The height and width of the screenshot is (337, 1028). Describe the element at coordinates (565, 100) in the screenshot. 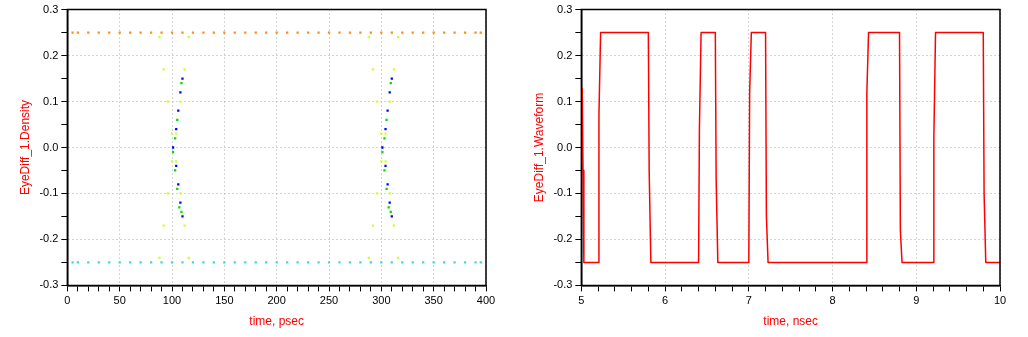

I see `y-tick-label: 0.1` at that location.